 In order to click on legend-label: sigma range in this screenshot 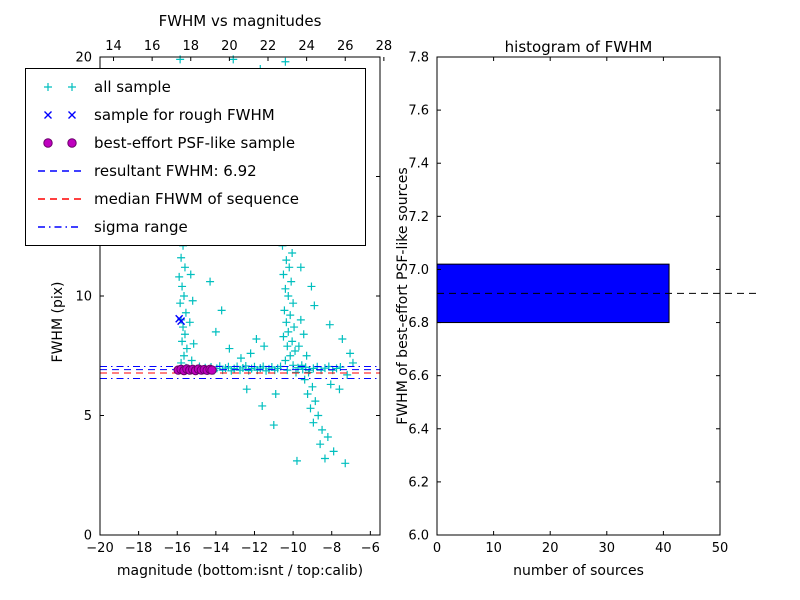, I will do `click(141, 227)`.